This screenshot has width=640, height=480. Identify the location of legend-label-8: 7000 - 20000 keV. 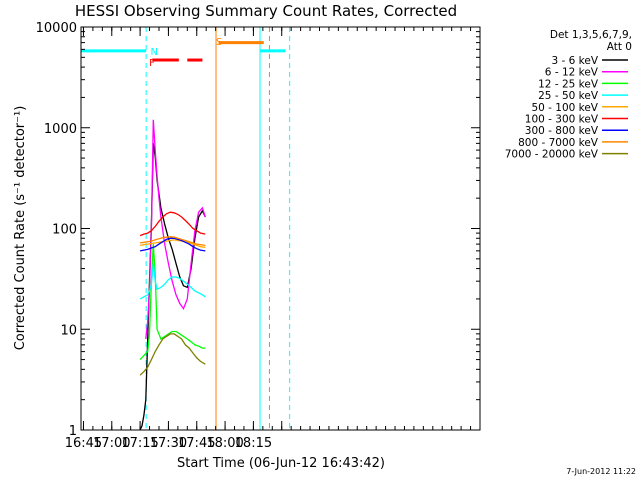
(552, 155).